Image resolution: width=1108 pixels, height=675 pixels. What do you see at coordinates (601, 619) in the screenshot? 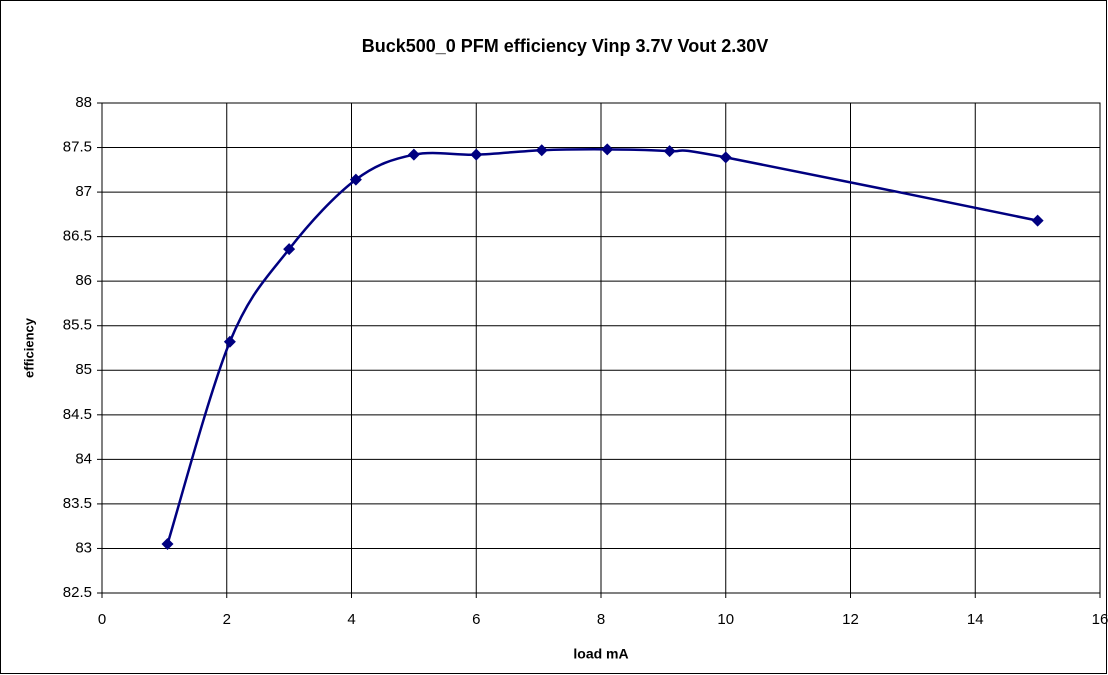
I see `x-tick-label: 8` at bounding box center [601, 619].